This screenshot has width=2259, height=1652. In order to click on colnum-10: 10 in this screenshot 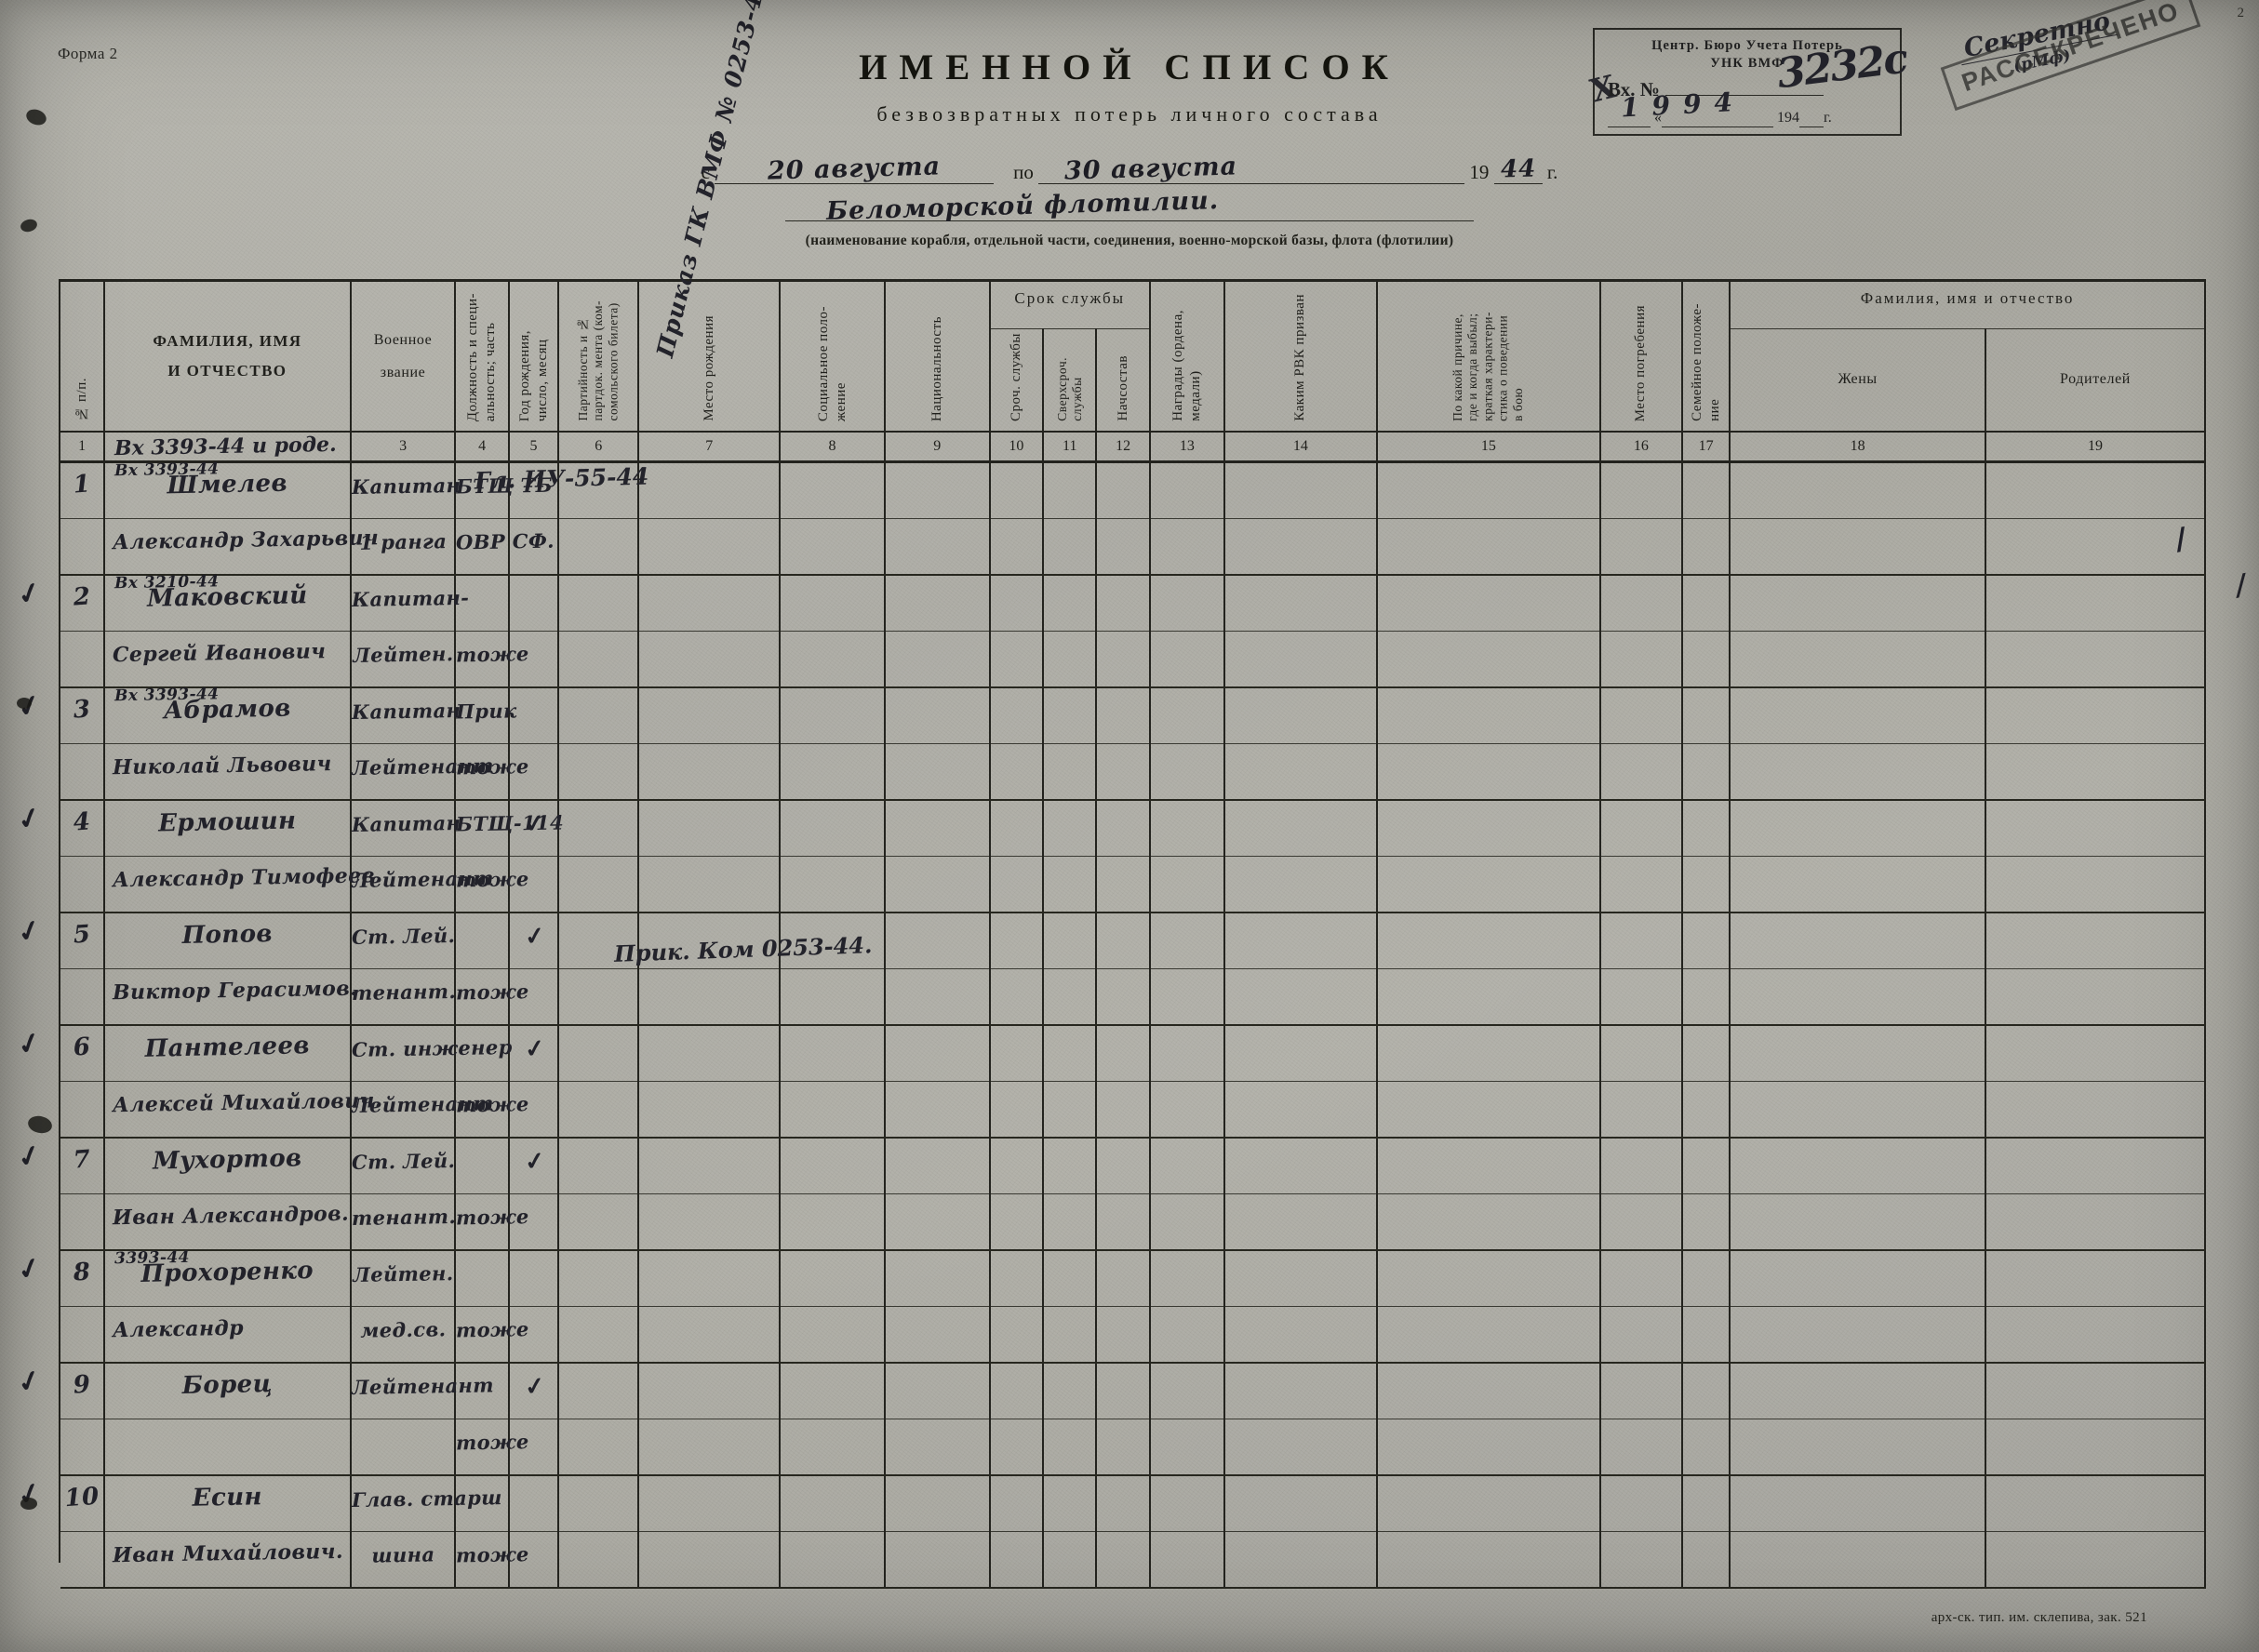, I will do `click(1017, 447)`.